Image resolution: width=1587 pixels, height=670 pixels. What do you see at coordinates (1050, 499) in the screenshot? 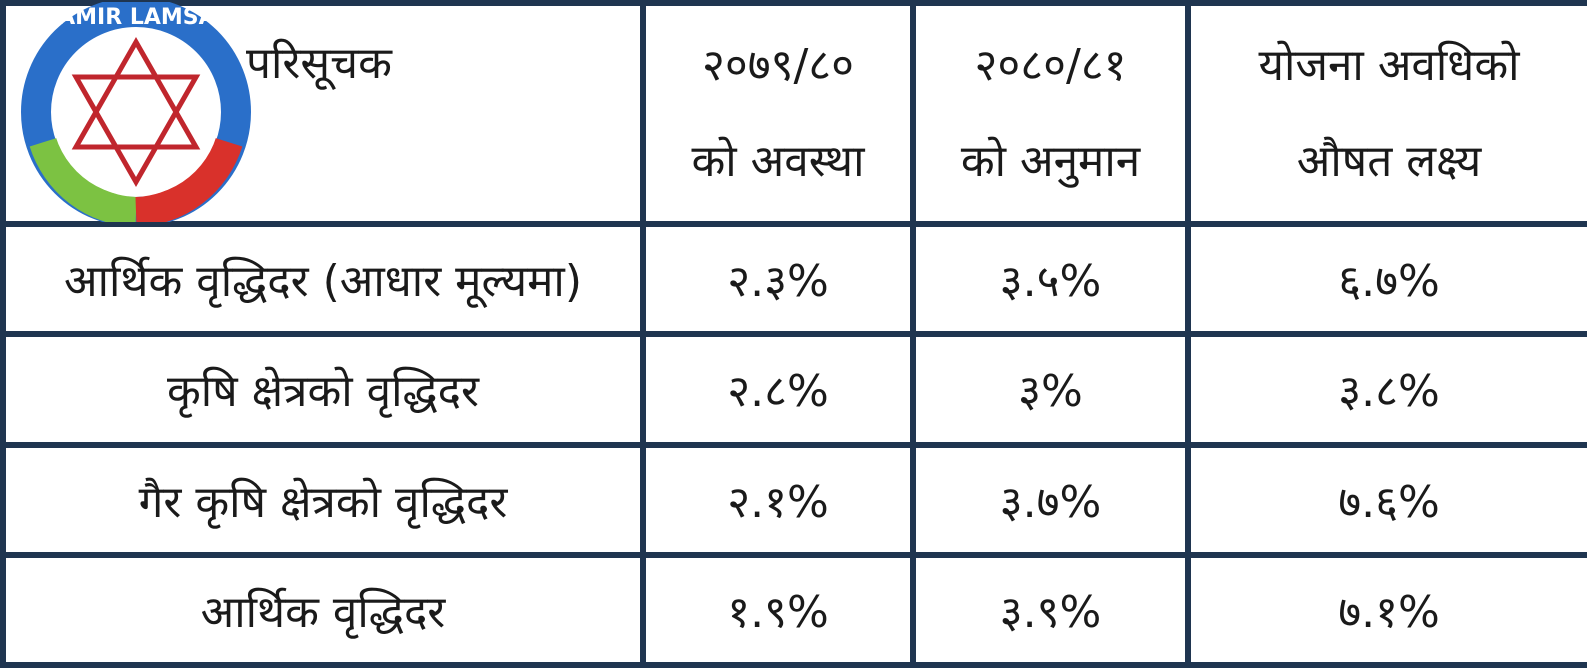
I see `table-cell: ३.७%` at bounding box center [1050, 499].